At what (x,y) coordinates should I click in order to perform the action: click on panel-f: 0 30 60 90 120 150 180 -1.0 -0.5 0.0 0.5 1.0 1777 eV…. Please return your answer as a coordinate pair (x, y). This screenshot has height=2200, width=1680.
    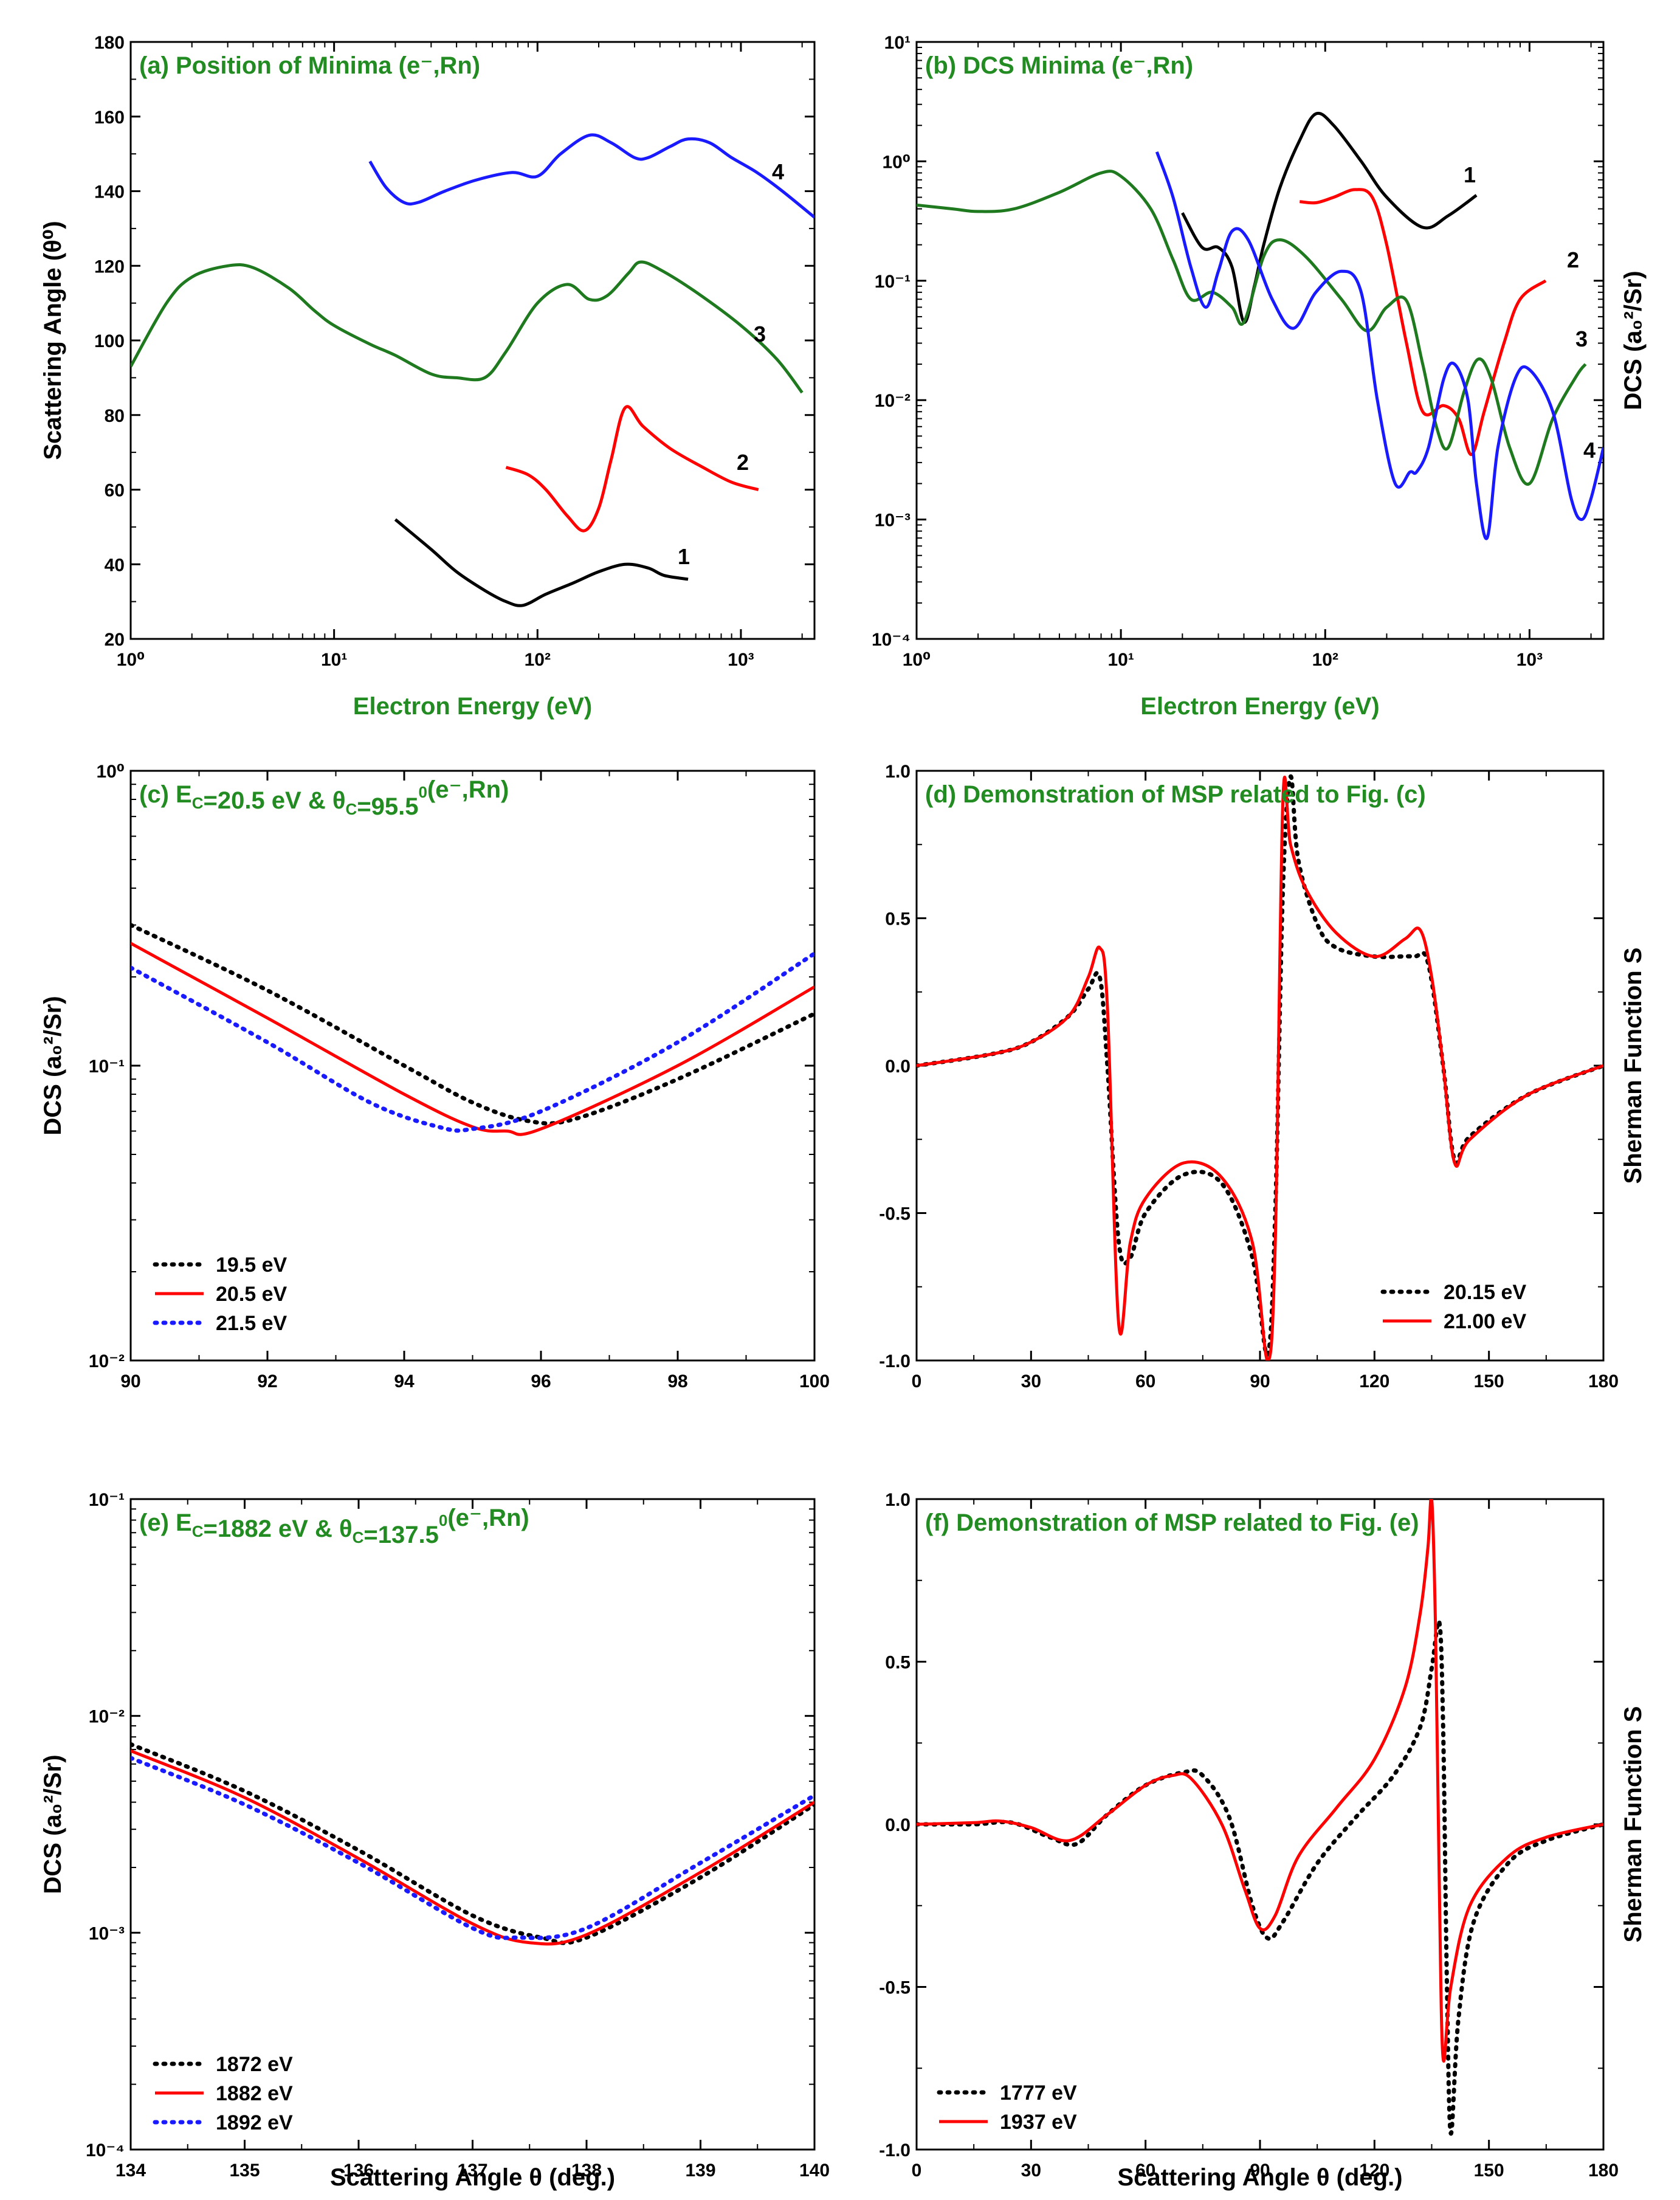
    Looking at the image, I should click on (1263, 1840).